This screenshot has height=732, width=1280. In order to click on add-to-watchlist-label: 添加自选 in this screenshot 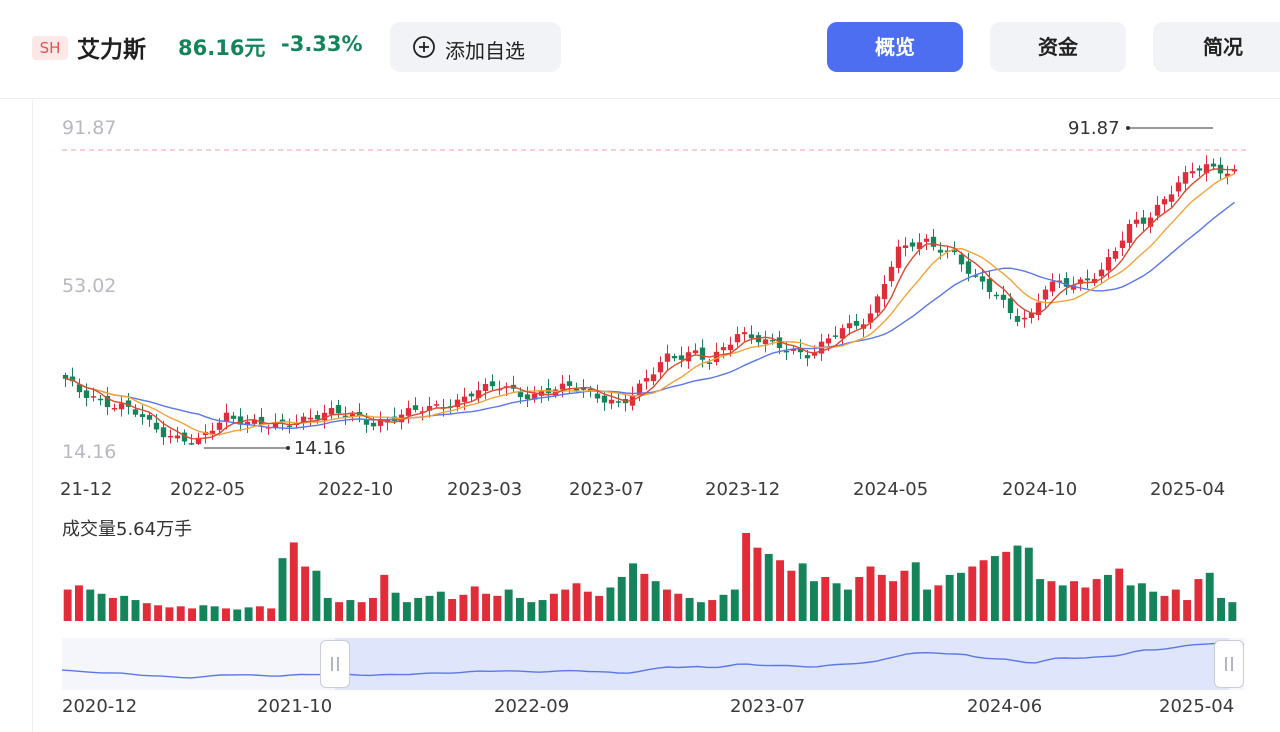, I will do `click(485, 51)`.